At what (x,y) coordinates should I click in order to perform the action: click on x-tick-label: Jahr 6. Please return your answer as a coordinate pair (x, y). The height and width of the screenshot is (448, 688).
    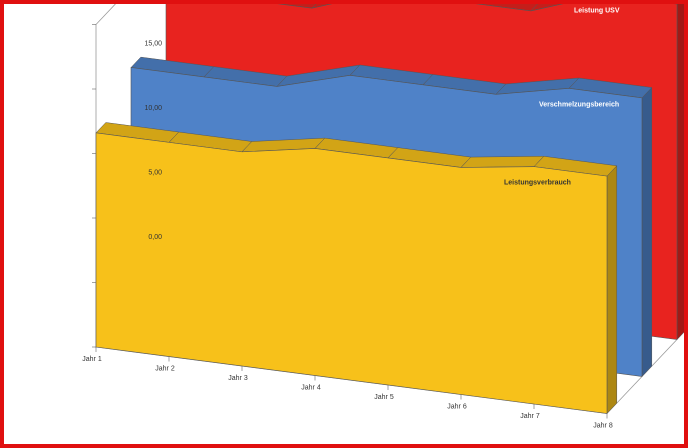
    Looking at the image, I should click on (457, 407).